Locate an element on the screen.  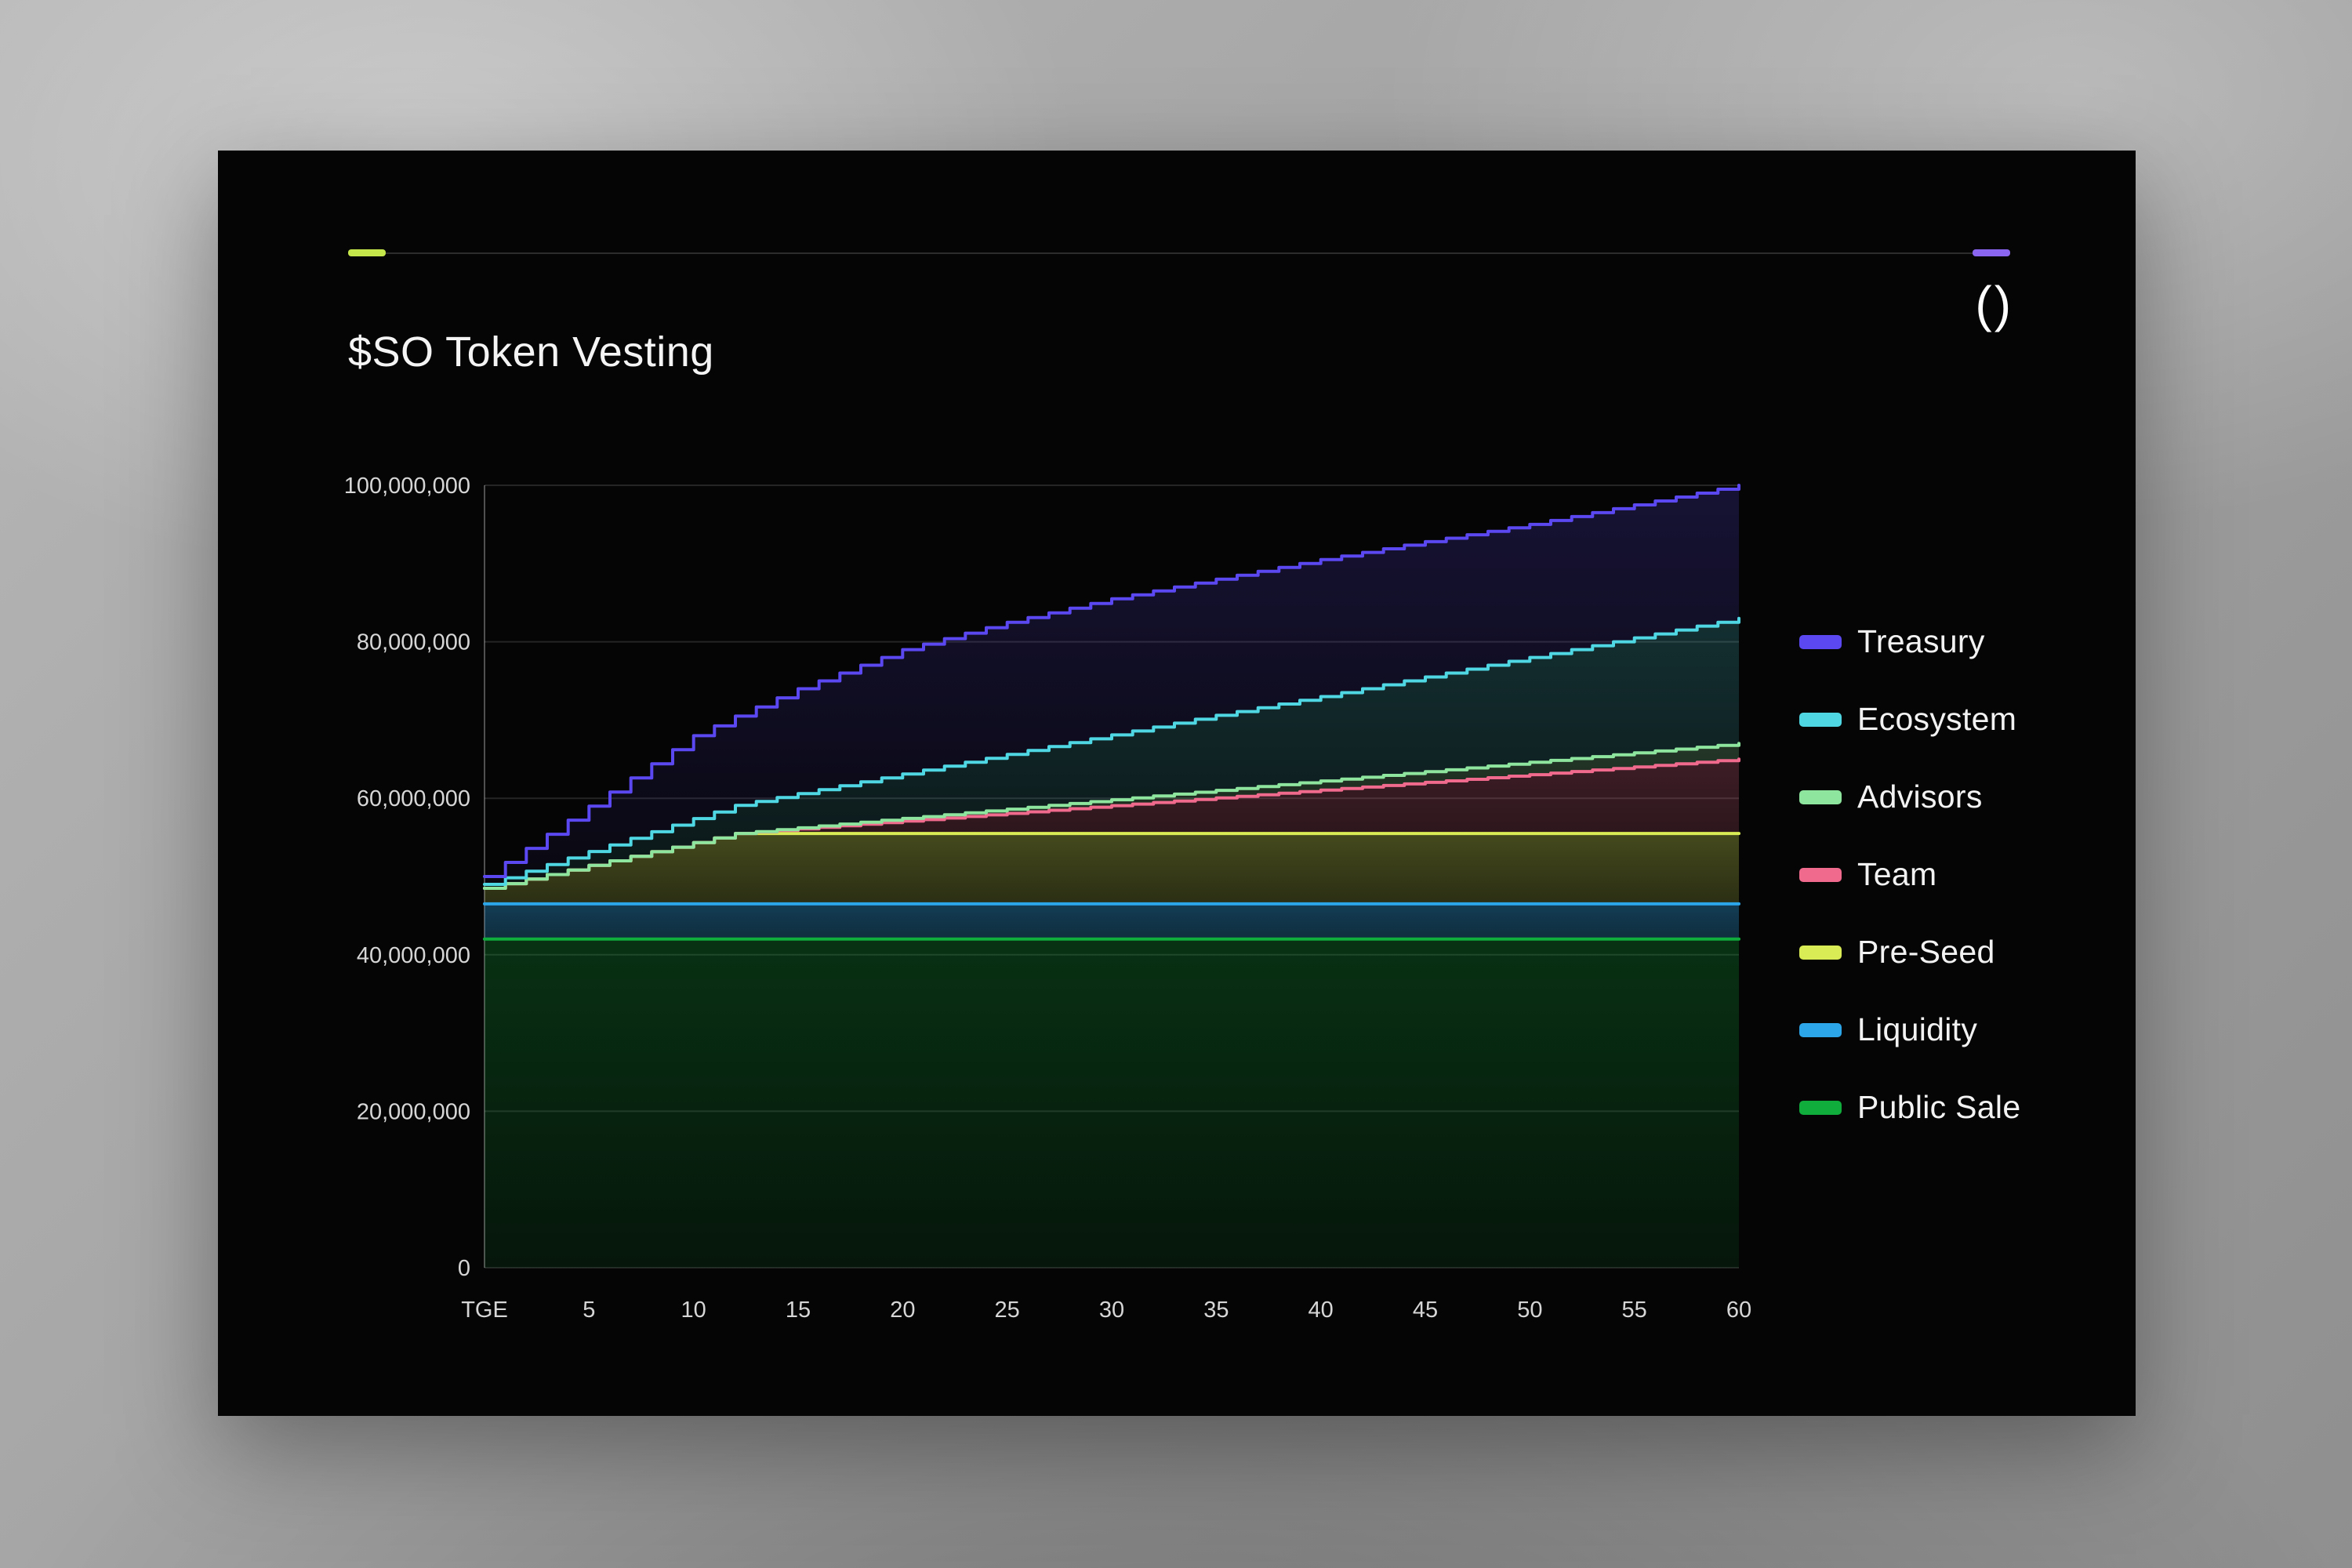
legend-item-public-sale: Public Sale is located at coordinates (1948, 1107).